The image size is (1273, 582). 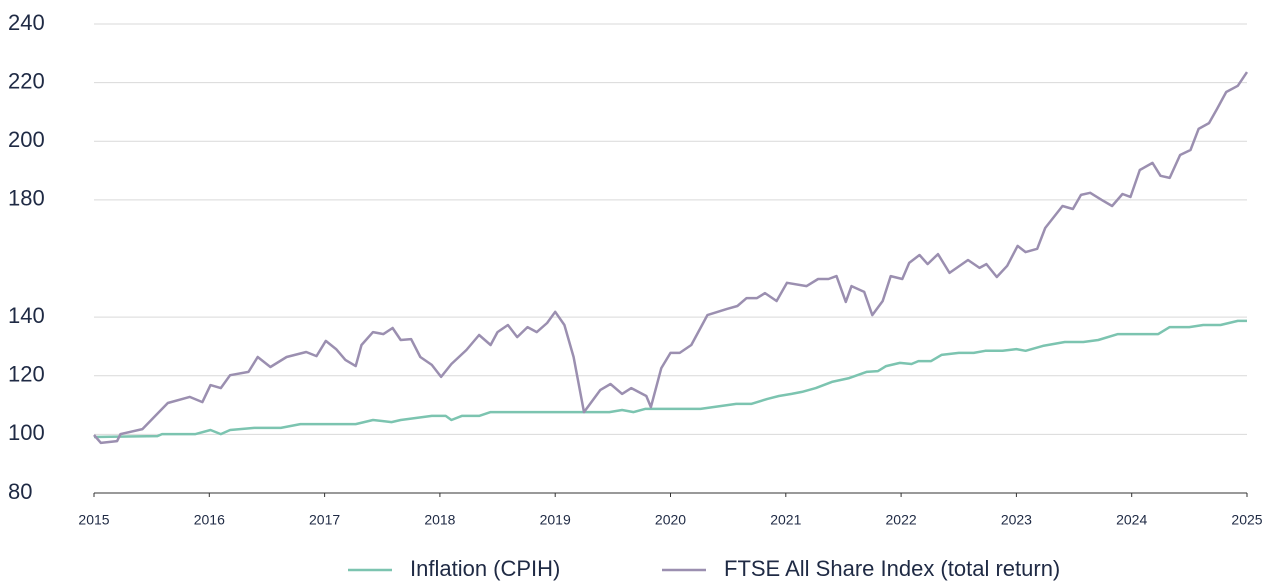 I want to click on x-tick-label: 2020, so click(x=670, y=520).